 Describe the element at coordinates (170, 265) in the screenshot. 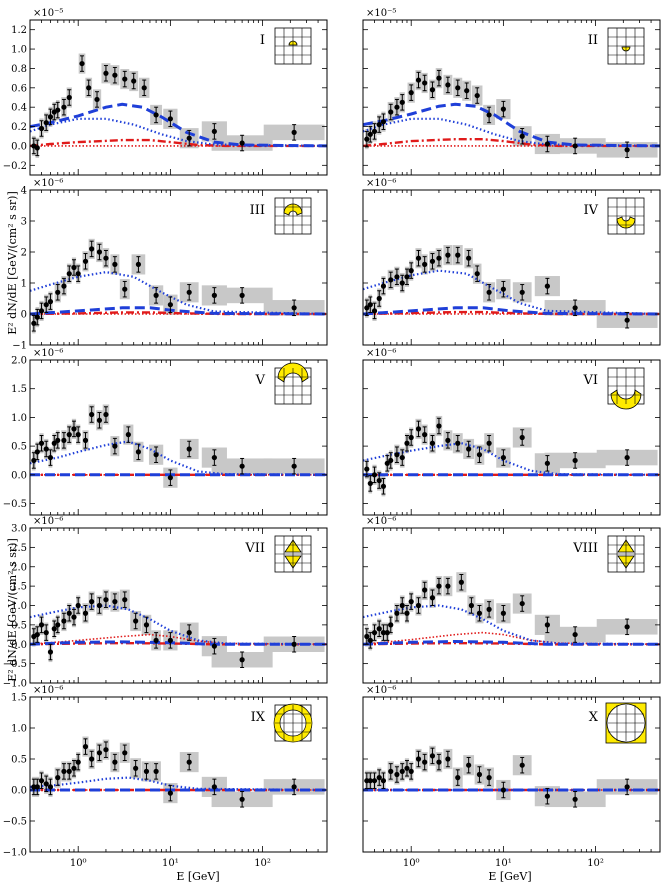

I see `panel-III: −1 0 1 2 3 4 ×10⁻⁶ III` at that location.